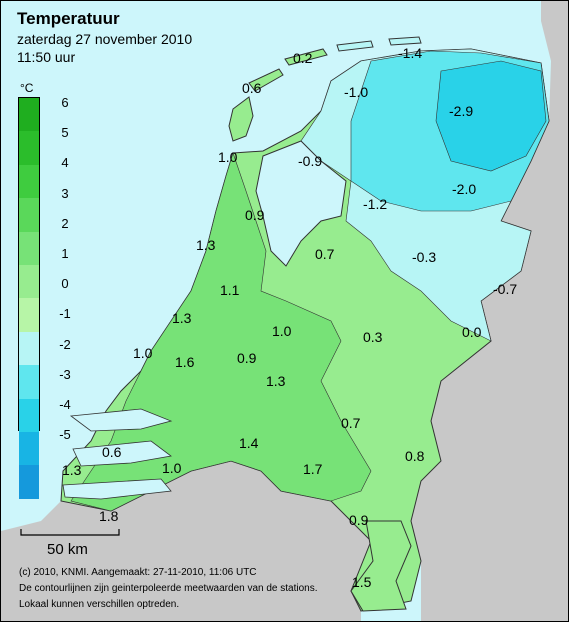 Image resolution: width=569 pixels, height=622 pixels. Describe the element at coordinates (65, 374) in the screenshot. I see `legend-tick-label: -3` at that location.